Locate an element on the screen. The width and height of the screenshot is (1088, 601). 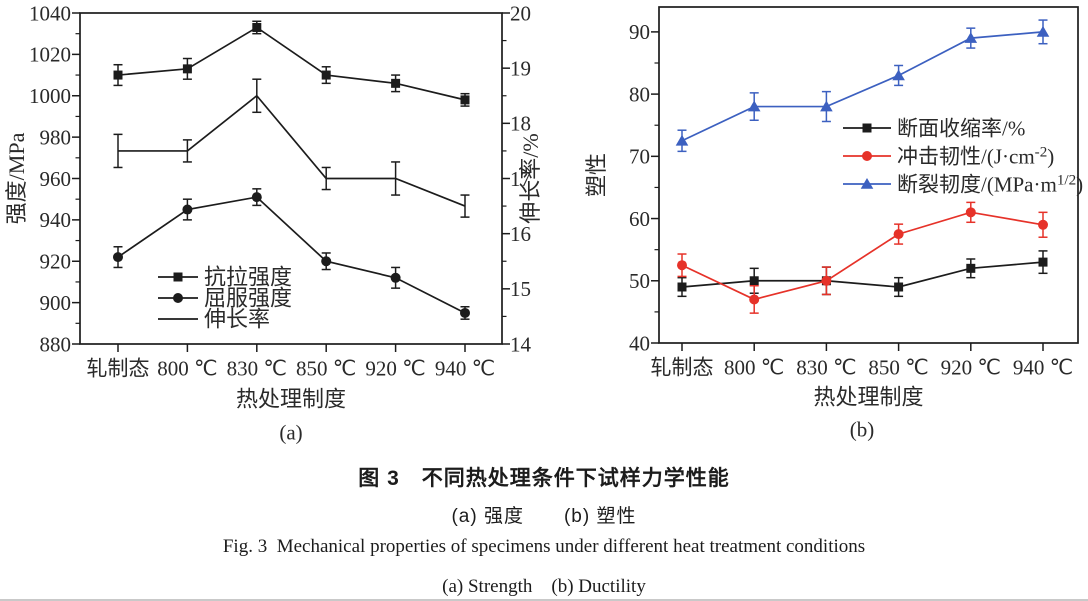
series-impact-toughness is located at coordinates (862, 257).